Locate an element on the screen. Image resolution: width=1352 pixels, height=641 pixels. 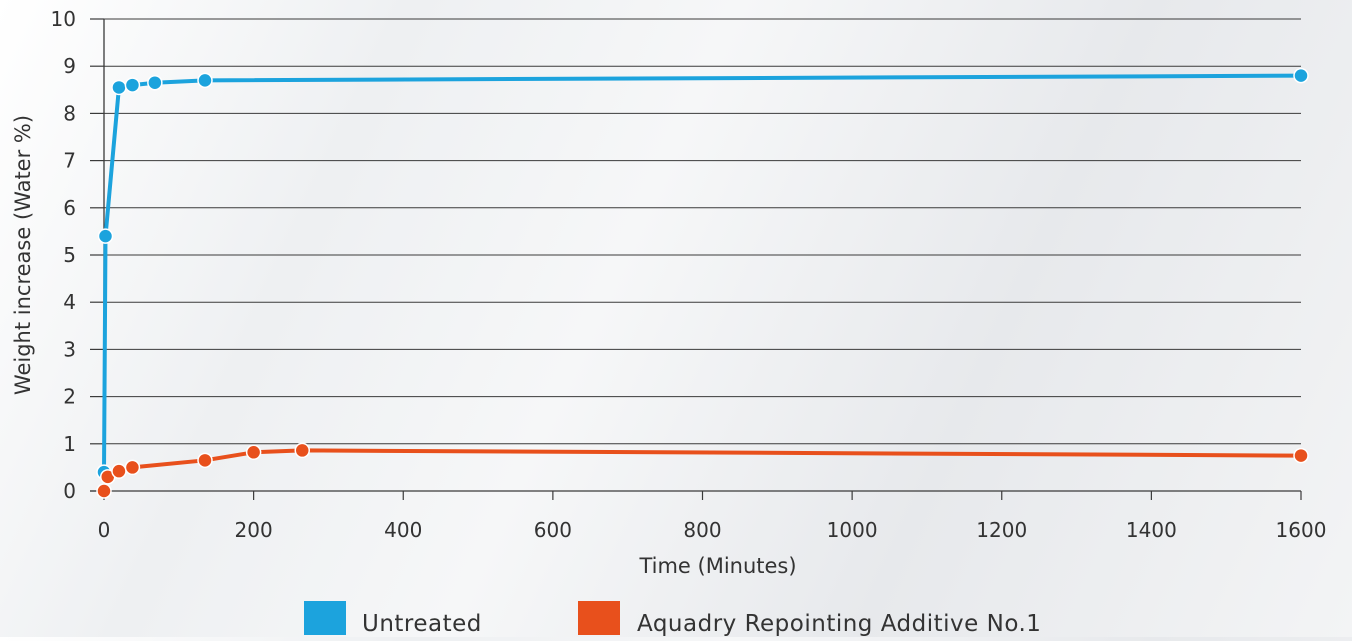
y-tick-label-0: 0 is located at coordinates (69, 491).